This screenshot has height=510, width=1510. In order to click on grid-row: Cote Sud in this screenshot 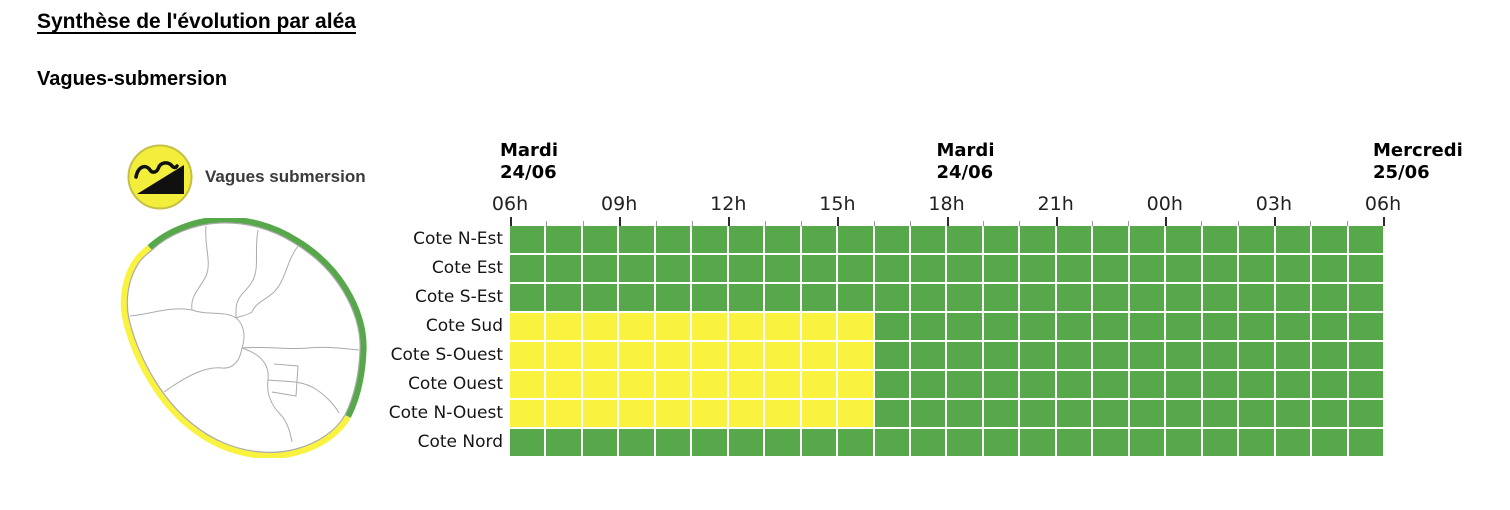, I will do `click(691, 326)`.